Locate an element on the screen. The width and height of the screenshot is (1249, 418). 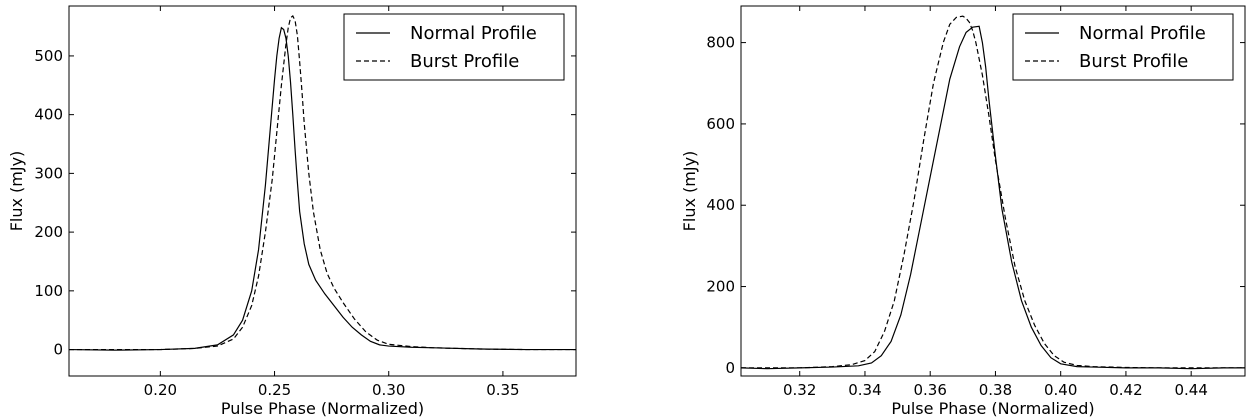
chart1-ytick-label: 500 is located at coordinates (48, 56).